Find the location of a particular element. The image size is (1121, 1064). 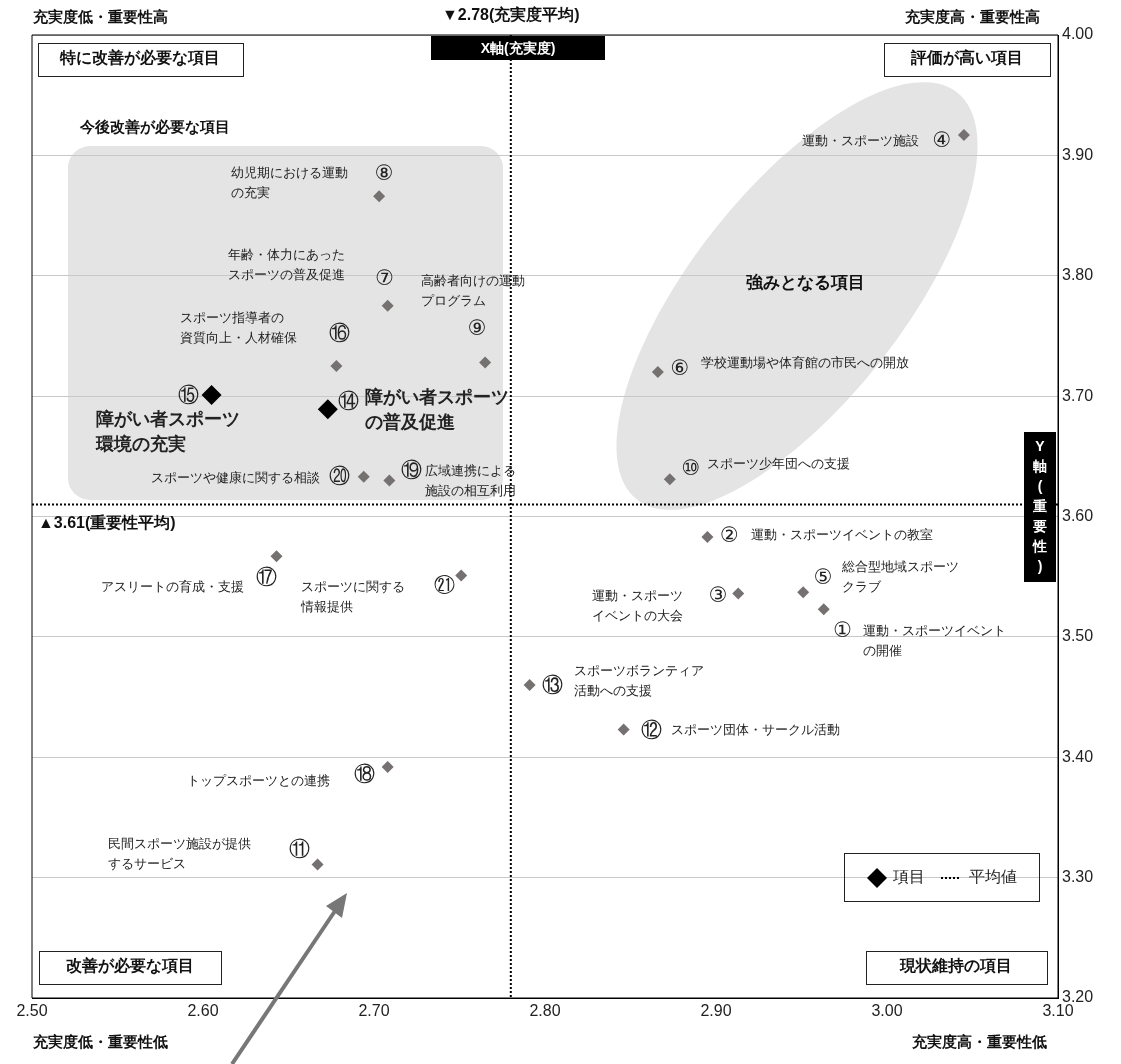

annotation: 民間スポーツ施設が提供するサービス is located at coordinates (179, 854).